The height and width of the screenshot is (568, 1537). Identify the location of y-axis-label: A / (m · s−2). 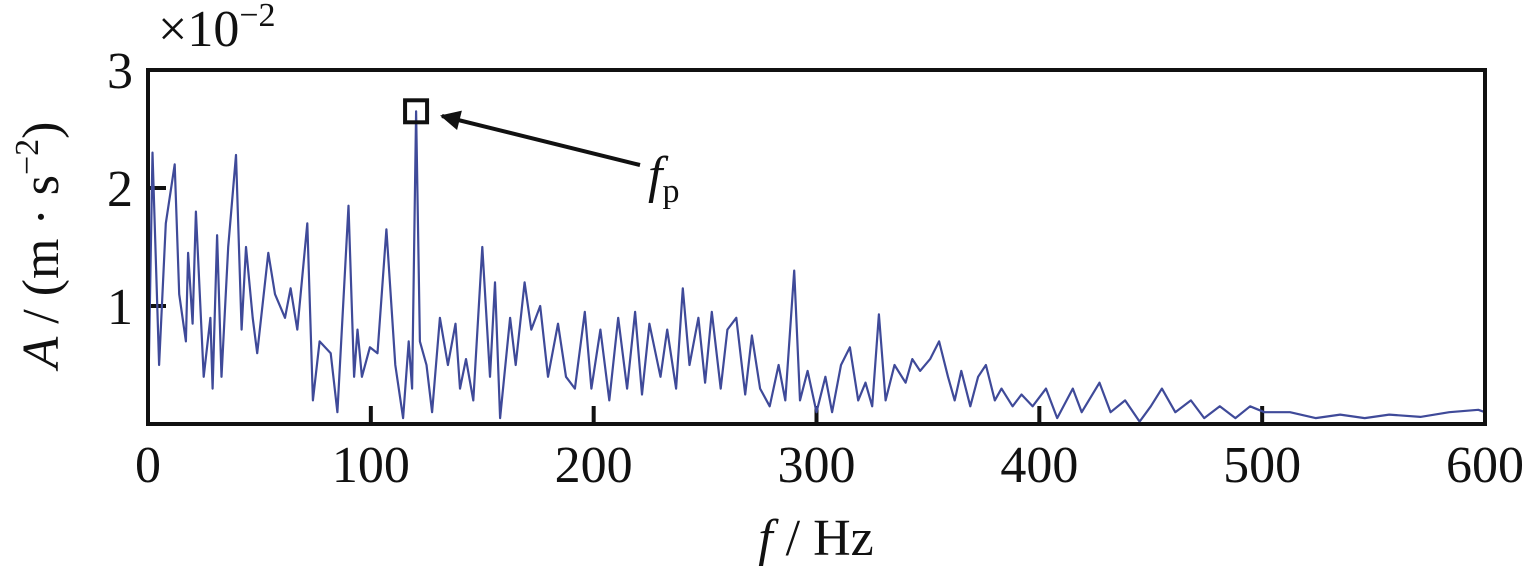
(39, 246).